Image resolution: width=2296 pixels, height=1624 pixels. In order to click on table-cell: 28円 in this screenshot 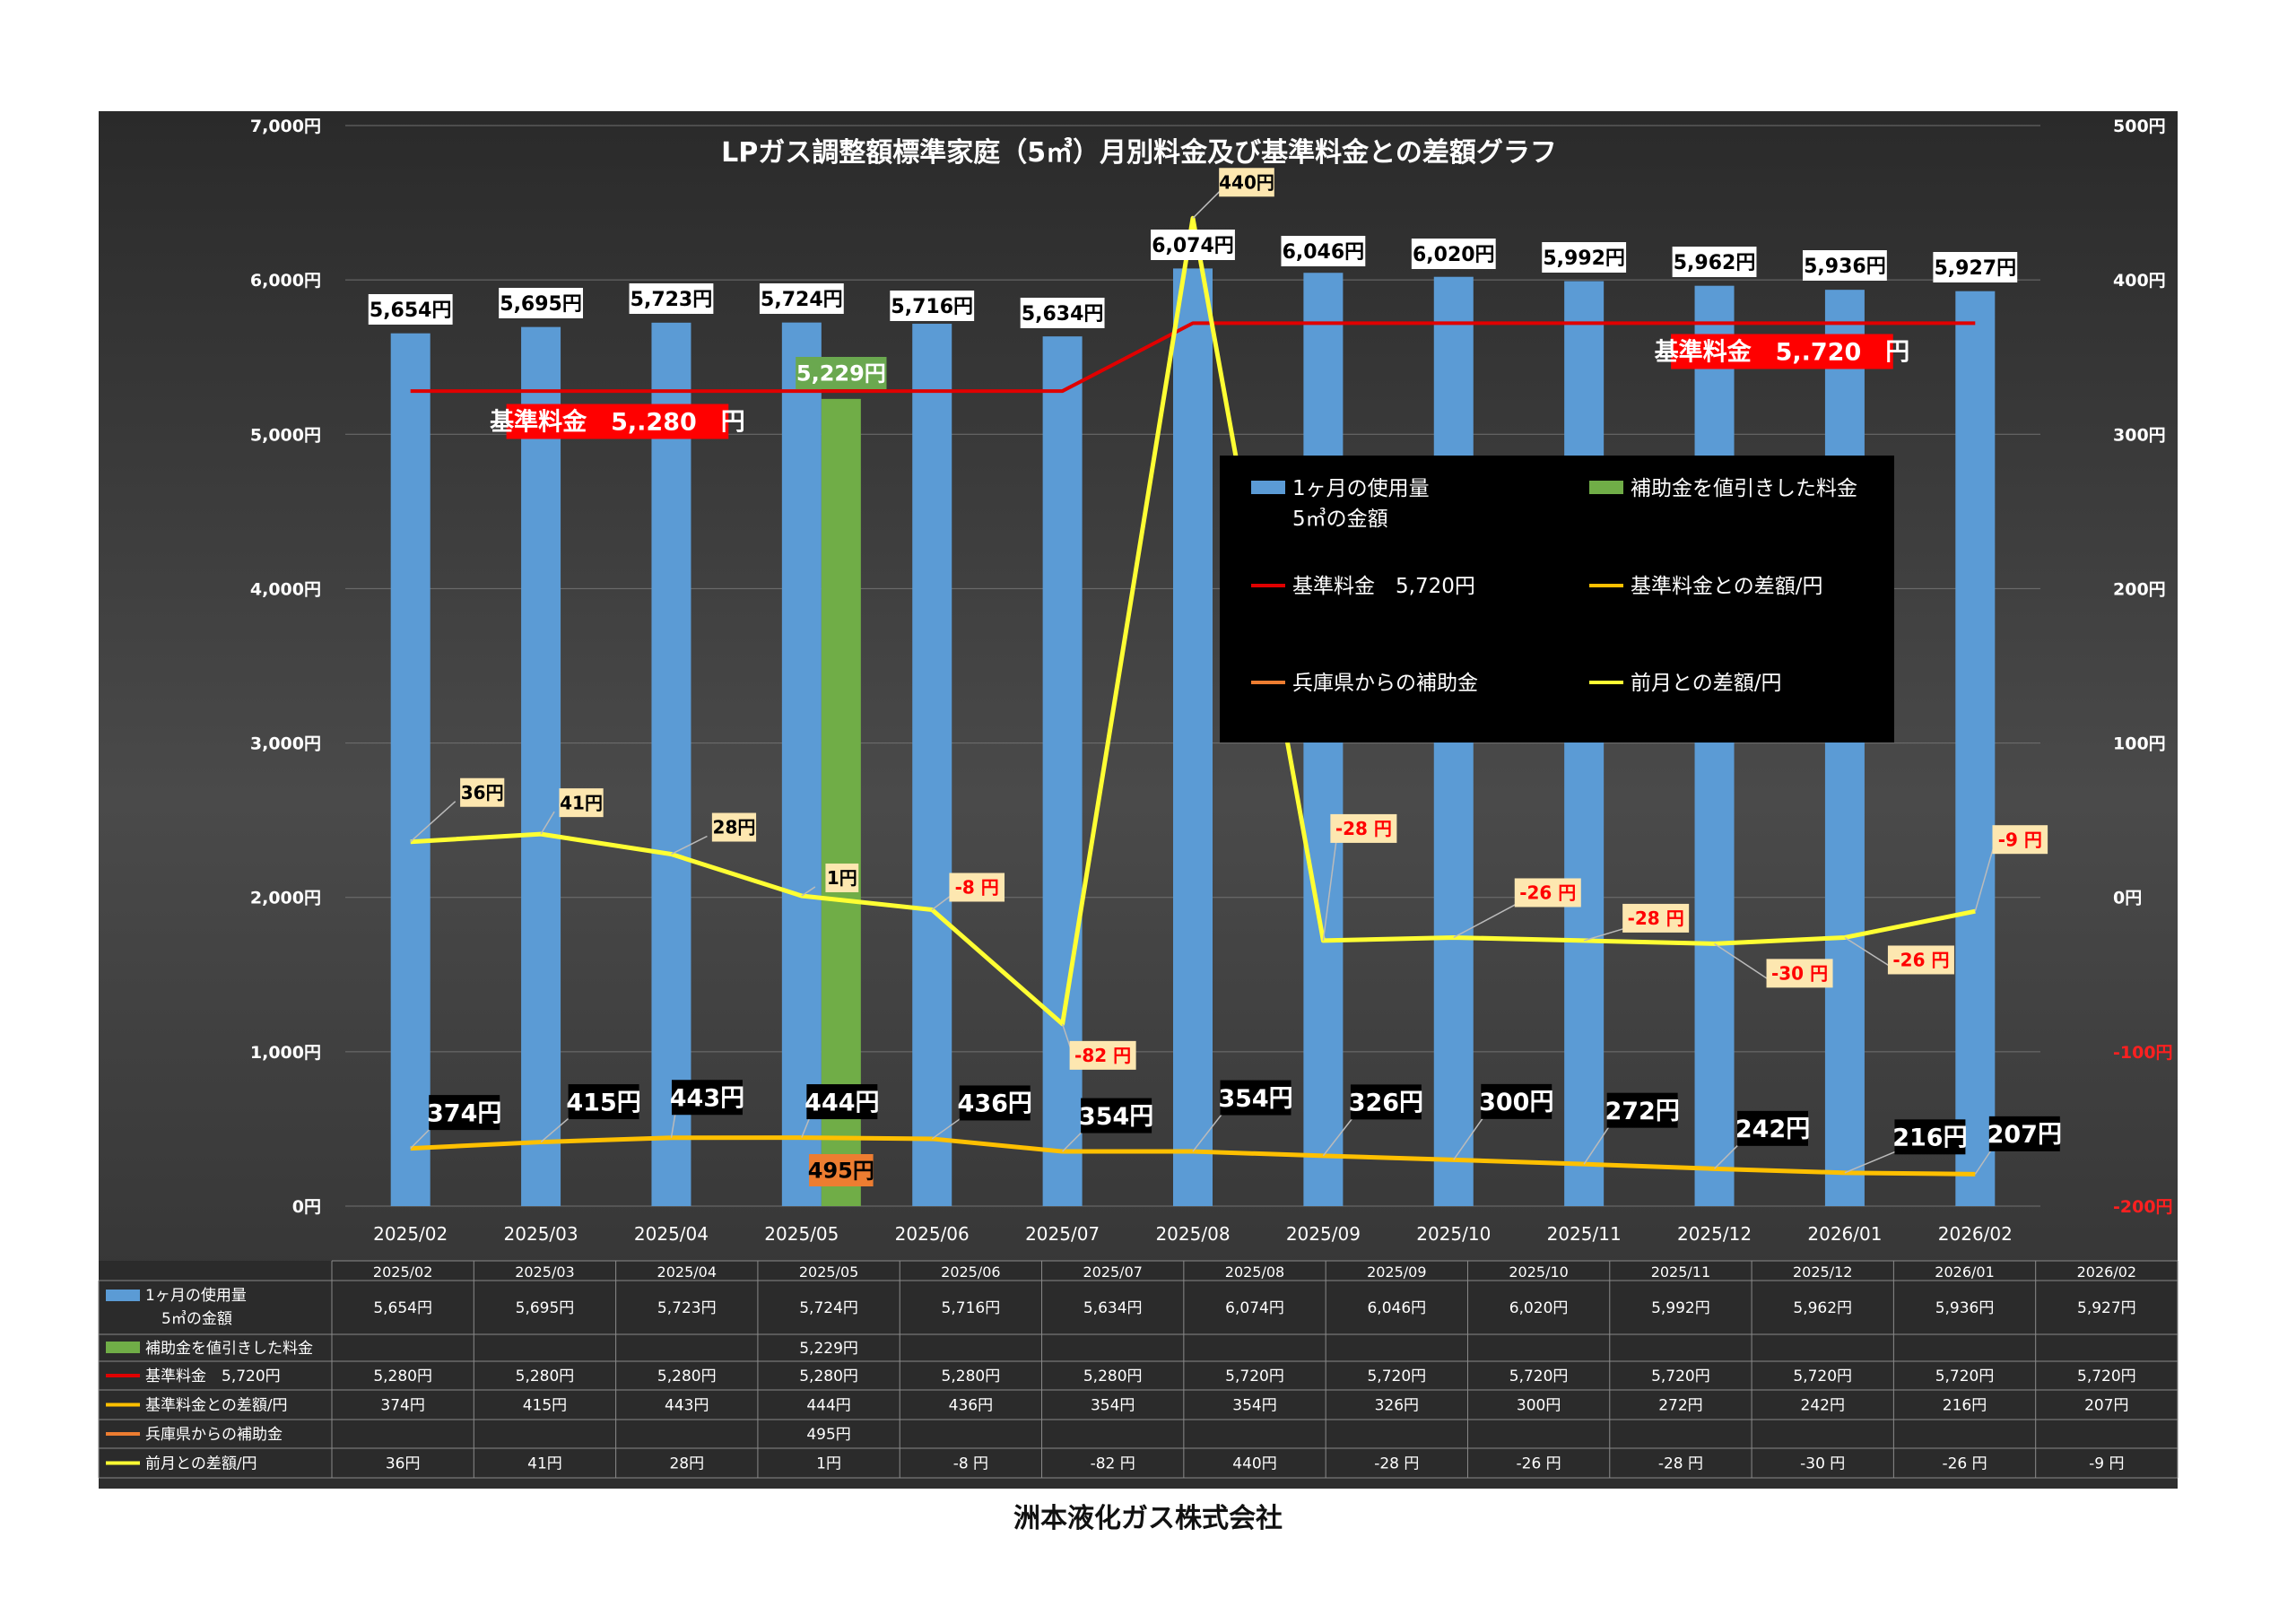, I will do `click(686, 1464)`.